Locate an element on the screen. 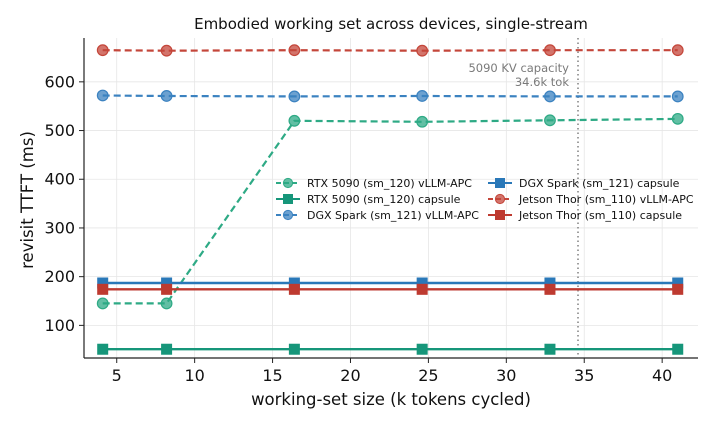  legend-entry-jetson-thor-sm-110-vllm-apc: Jetson Thor (sm_110) vLLM-APC is located at coordinates (591, 199).